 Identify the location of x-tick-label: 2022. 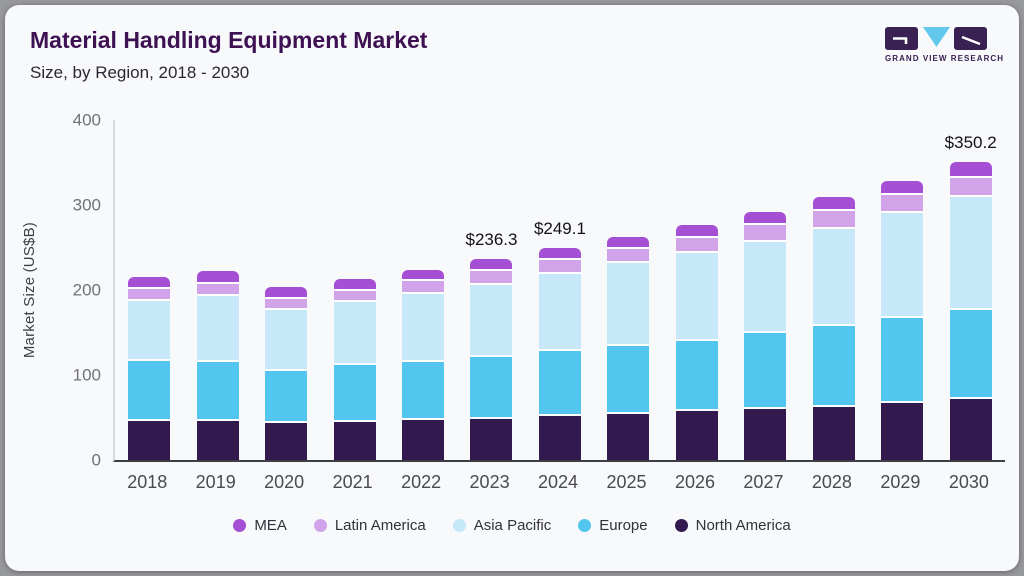
(421, 482).